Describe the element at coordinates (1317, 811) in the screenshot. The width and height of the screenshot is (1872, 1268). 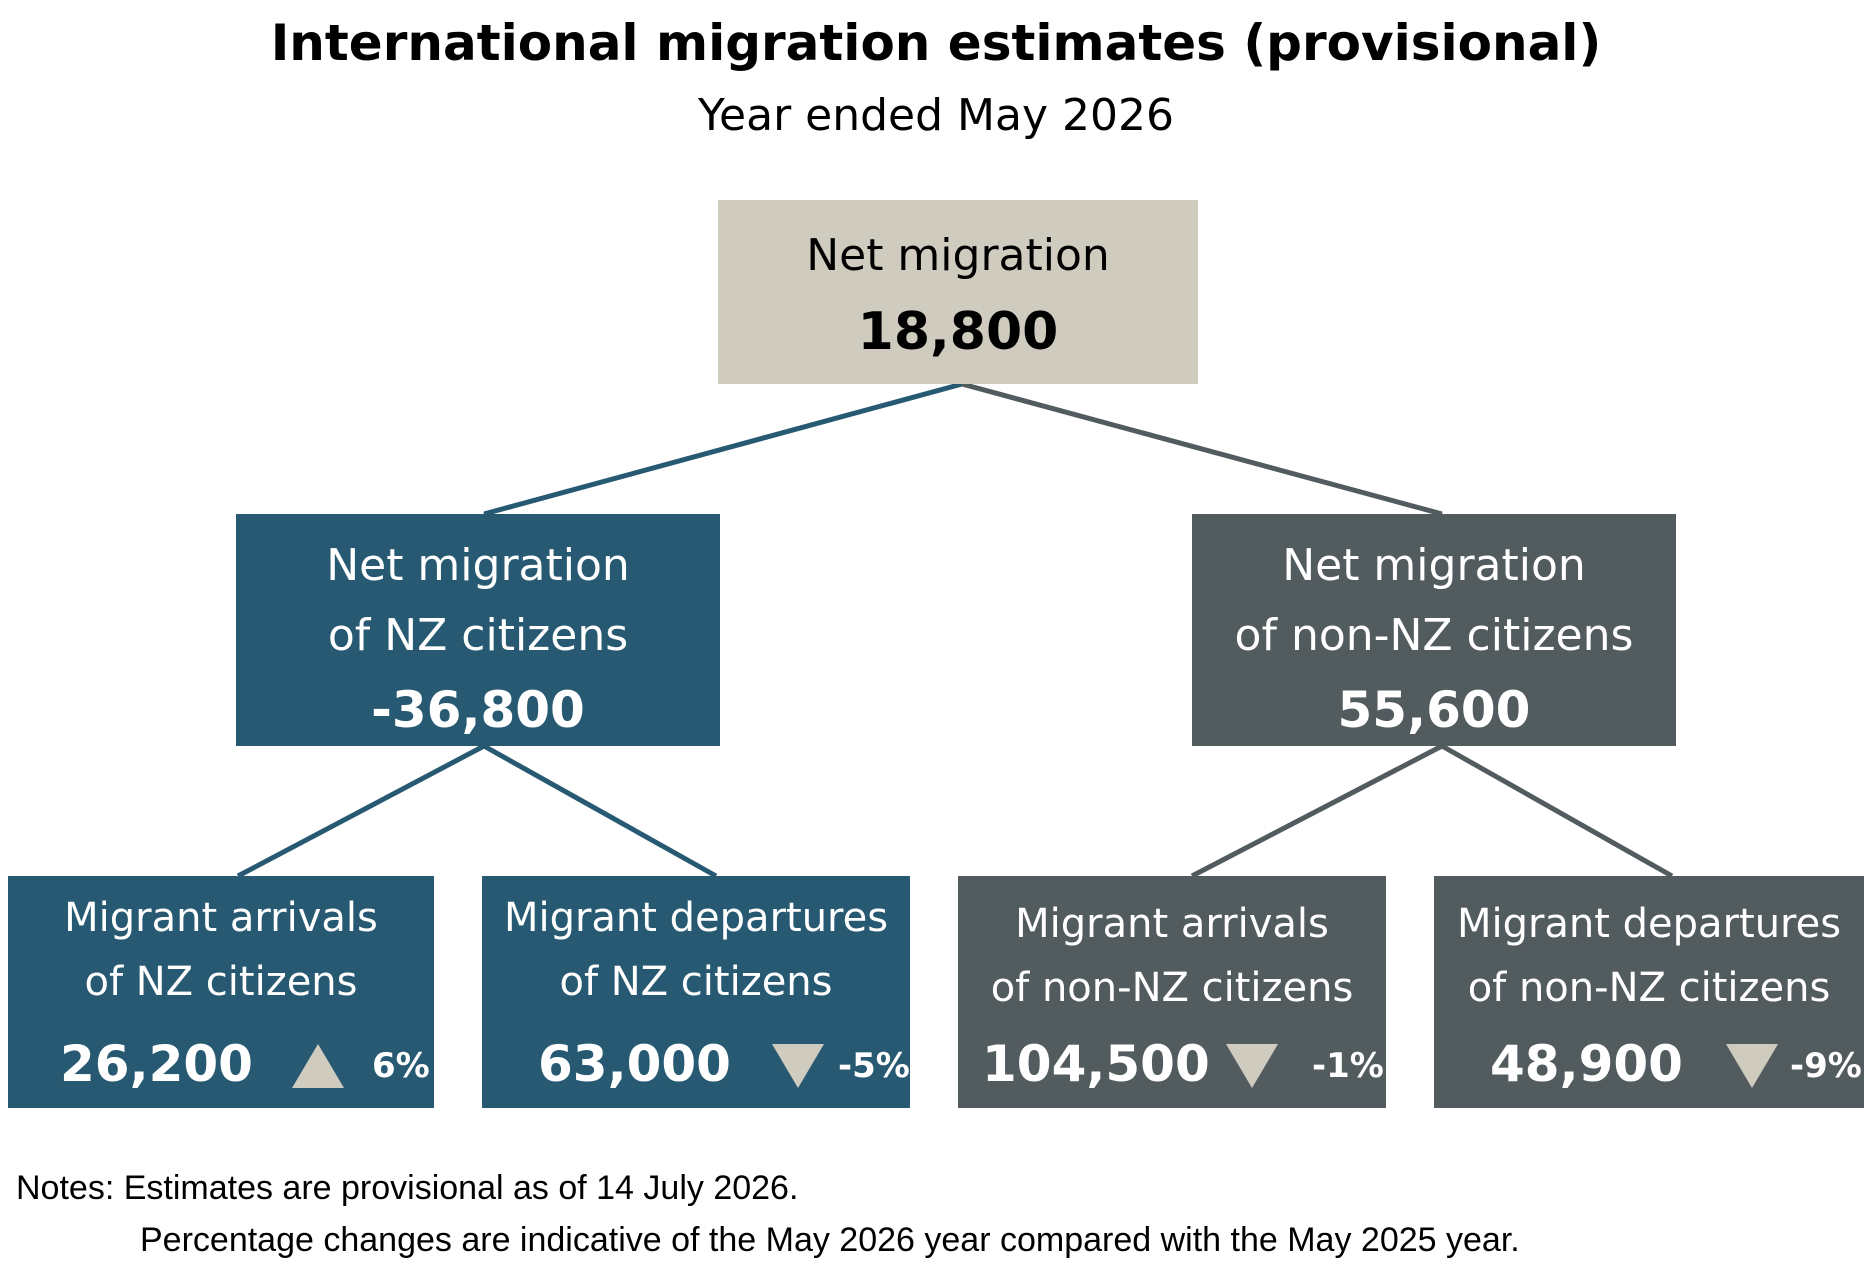
I see `connector-non-nz-to-arrivals` at that location.